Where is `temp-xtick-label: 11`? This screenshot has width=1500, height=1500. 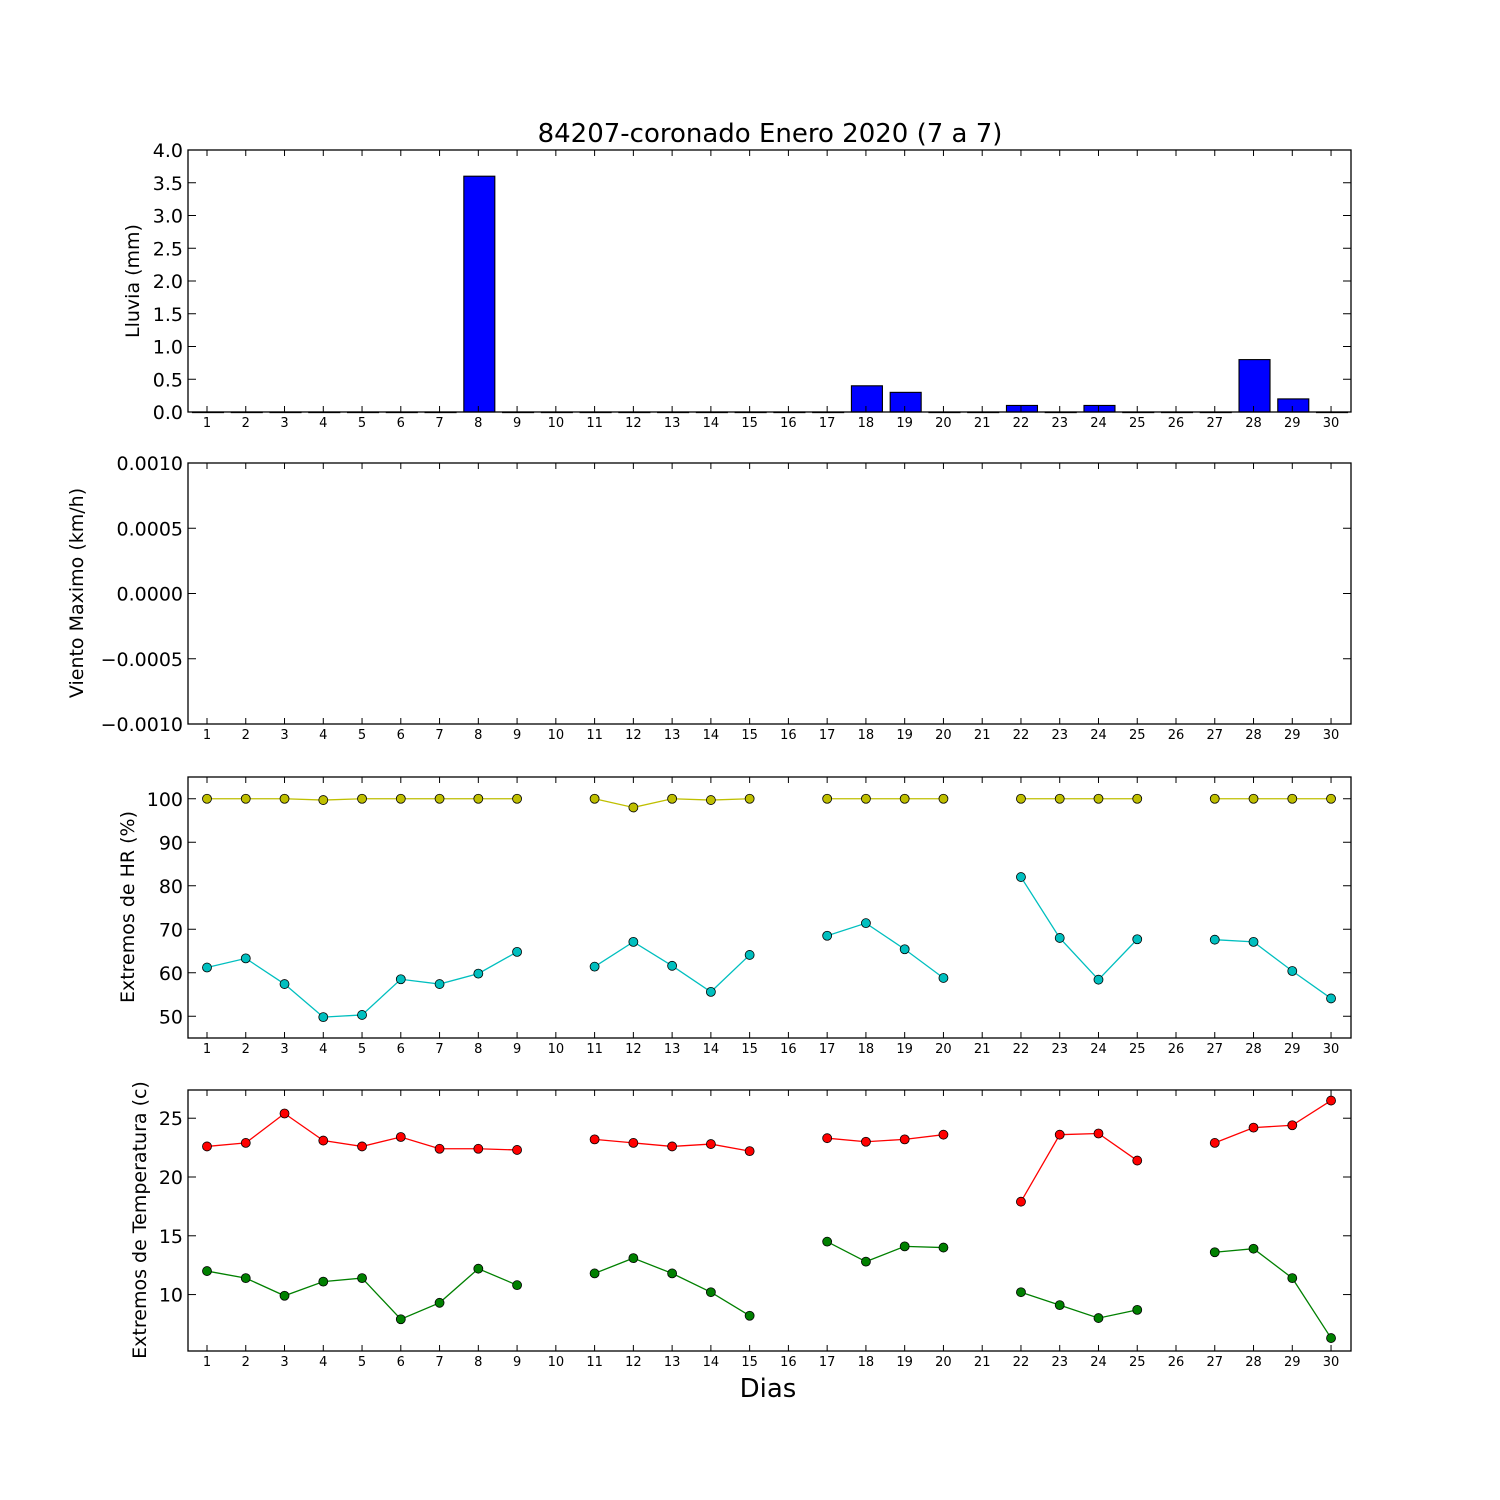
temp-xtick-label: 11 is located at coordinates (594, 1362).